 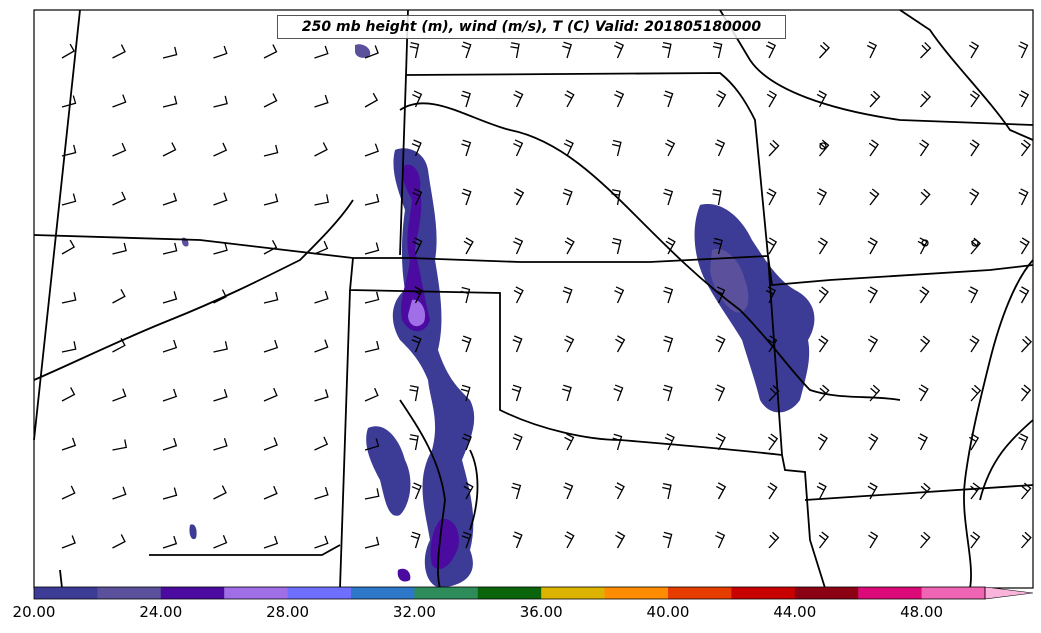 I want to click on colorbar-tick-label: 36.00, so click(x=541, y=612).